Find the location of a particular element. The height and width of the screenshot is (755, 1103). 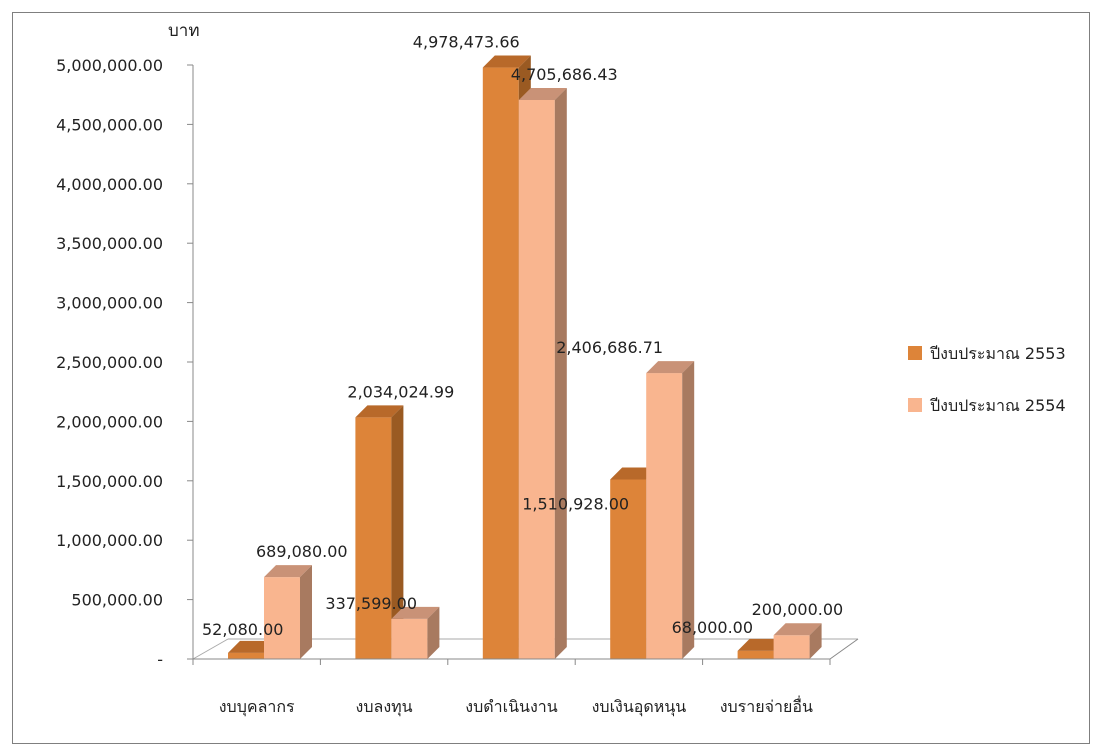

y-tick-label: 2,500,000.00 is located at coordinates (109, 362).